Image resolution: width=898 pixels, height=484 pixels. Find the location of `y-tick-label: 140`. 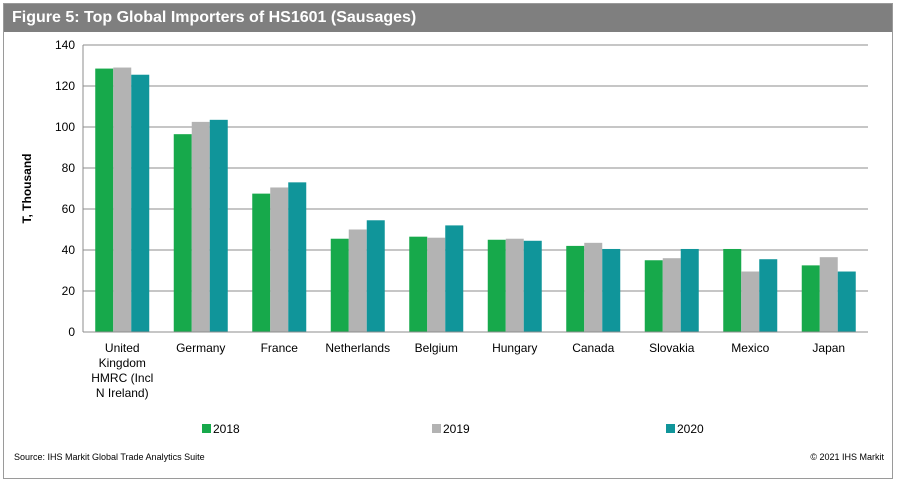

y-tick-label: 140 is located at coordinates (65, 45).